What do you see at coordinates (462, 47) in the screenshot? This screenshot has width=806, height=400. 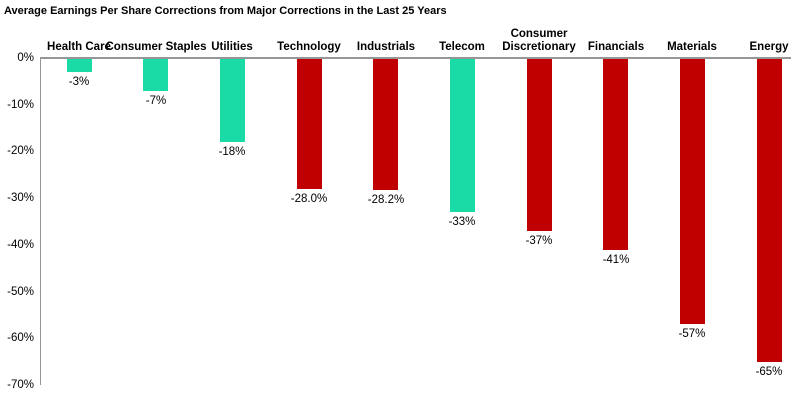 I see `category-label-telecom: Telecom` at bounding box center [462, 47].